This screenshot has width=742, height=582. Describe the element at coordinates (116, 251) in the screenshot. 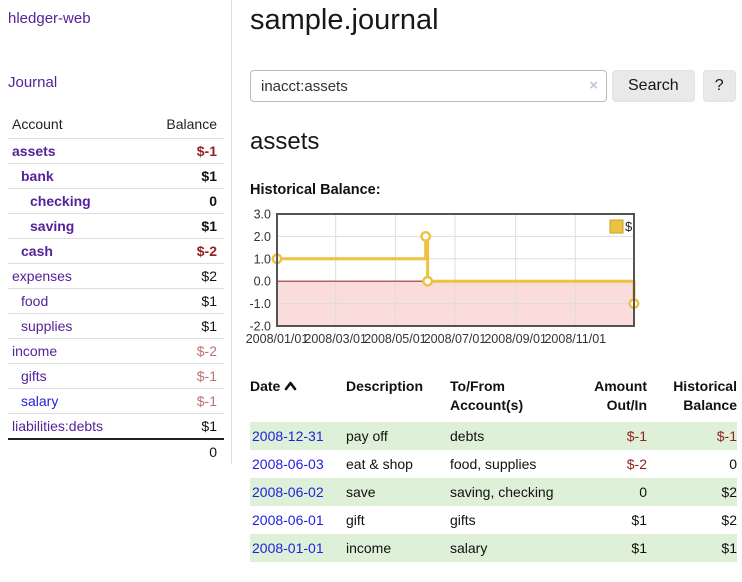

I see `account-row: cash $-2` at that location.